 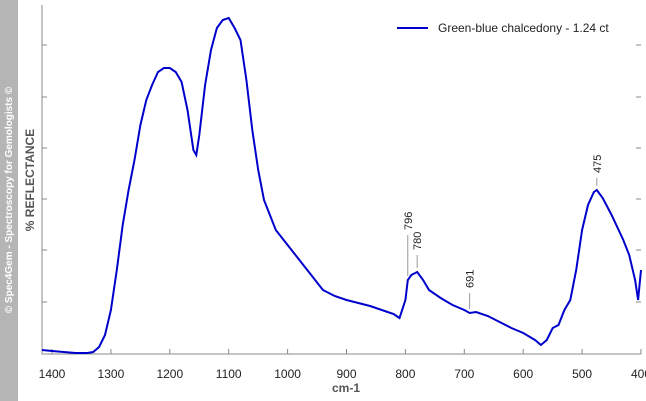 I want to click on peak-label: 796, so click(x=409, y=221).